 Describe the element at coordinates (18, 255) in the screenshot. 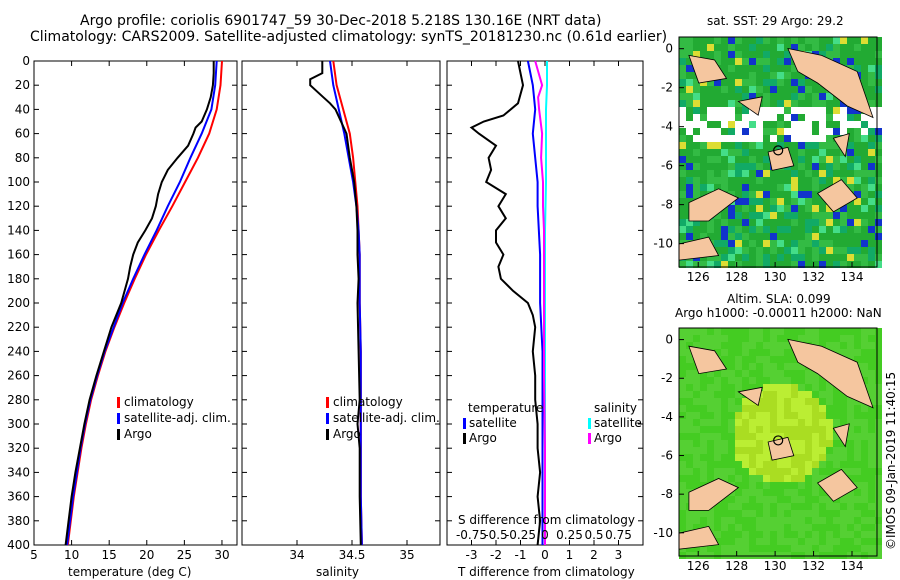

I see `ytick-label: 160` at that location.